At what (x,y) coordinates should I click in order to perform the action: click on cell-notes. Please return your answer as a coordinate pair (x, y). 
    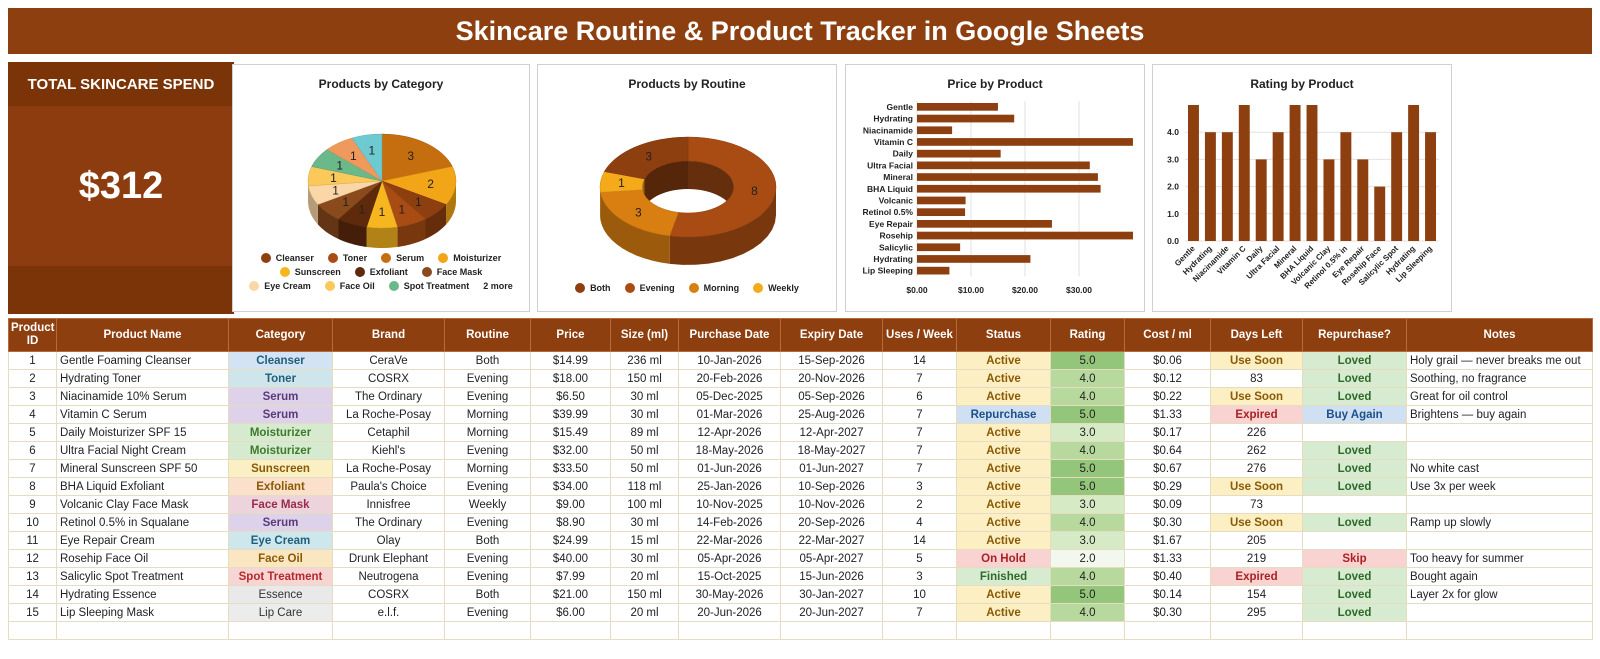
    Looking at the image, I should click on (1499, 432).